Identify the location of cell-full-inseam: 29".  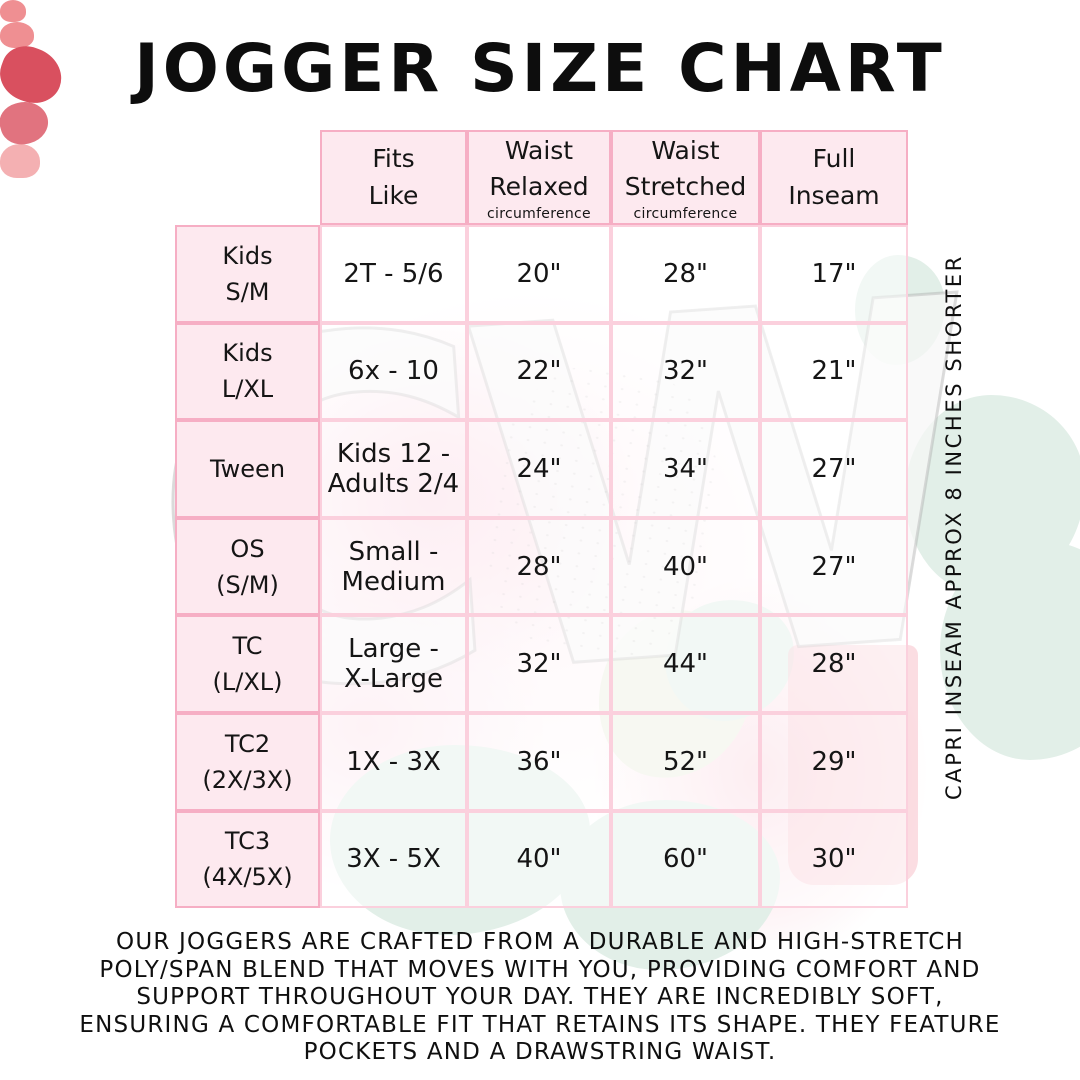
(834, 761).